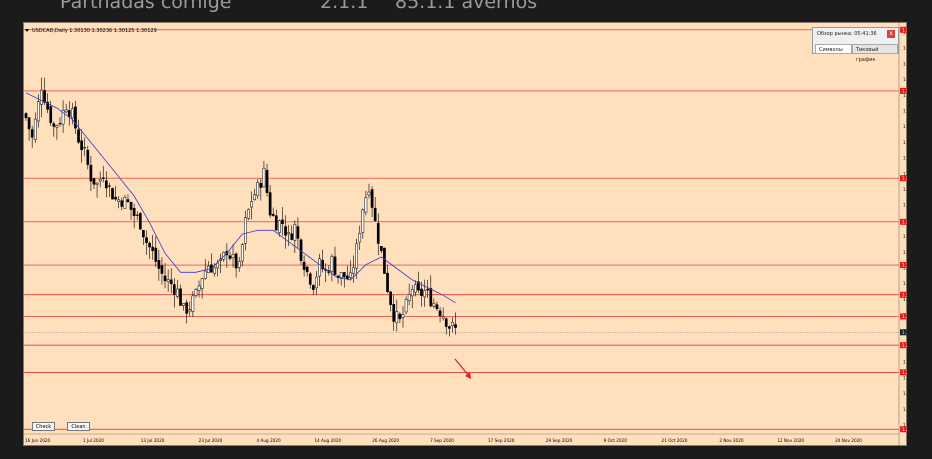 Image resolution: width=932 pixels, height=459 pixels. Describe the element at coordinates (905, 393) in the screenshot. I see `price-axis-label: 1.28620` at that location.